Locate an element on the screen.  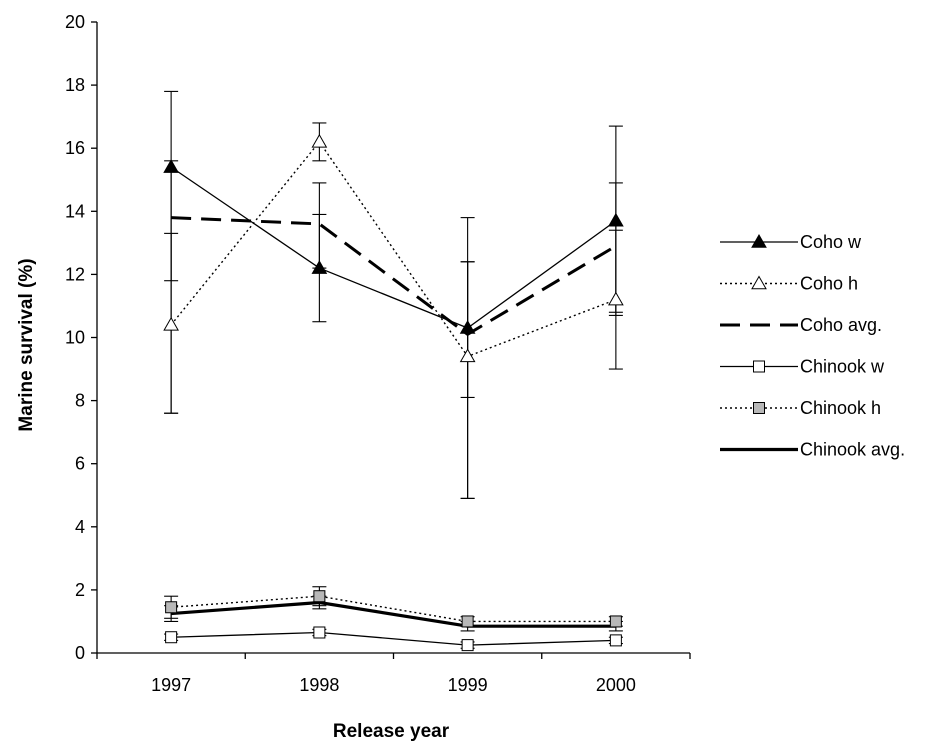
chinook-w-line is located at coordinates (393, 638).